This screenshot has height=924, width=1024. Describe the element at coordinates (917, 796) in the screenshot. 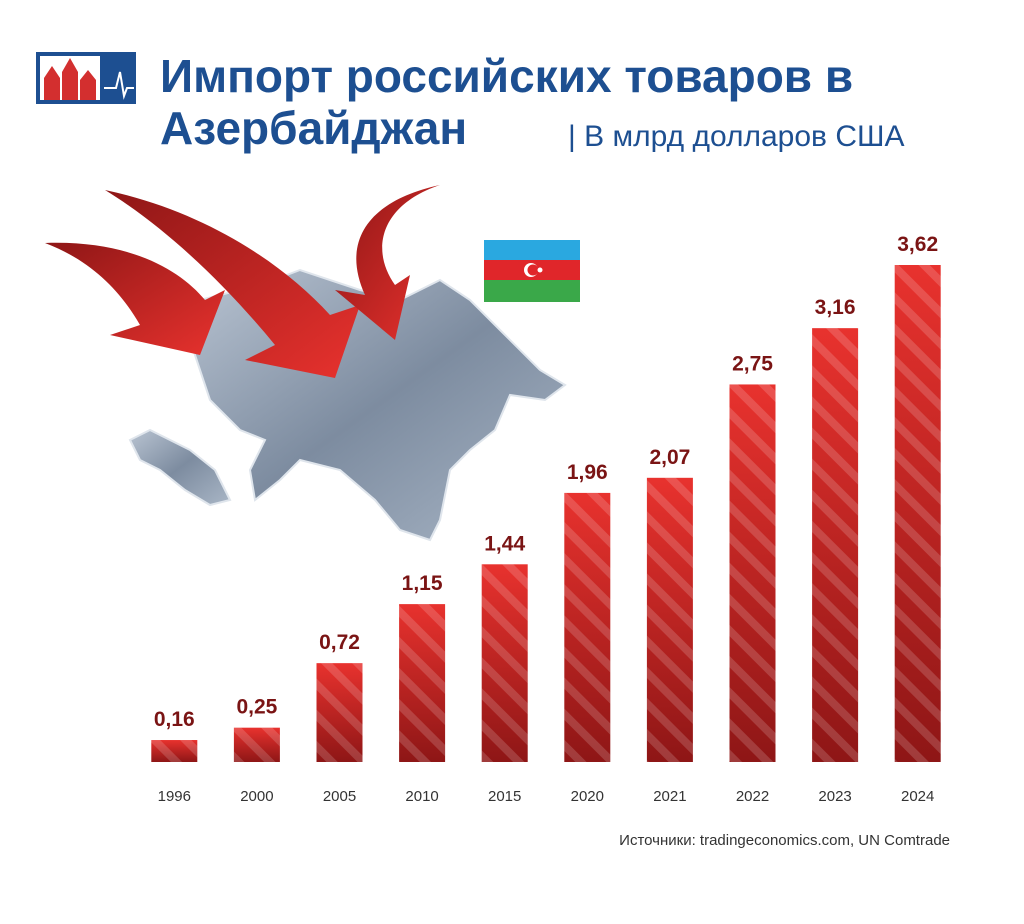

I see `x-tick-label: 2024` at that location.